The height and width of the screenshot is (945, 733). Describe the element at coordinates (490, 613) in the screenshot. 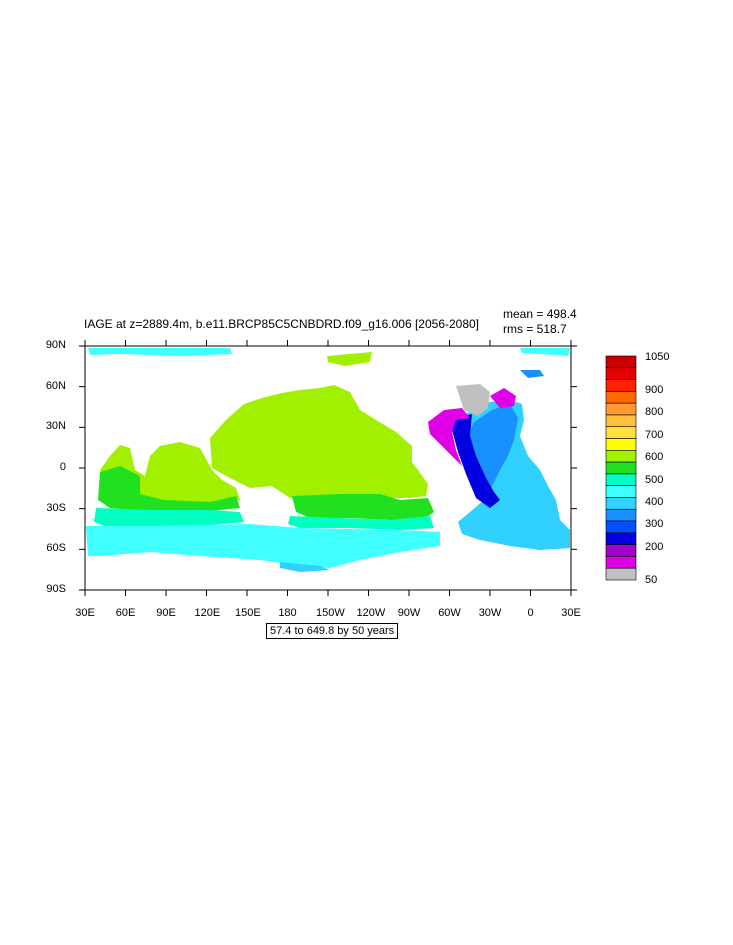

I see `lon-label: 30W` at that location.